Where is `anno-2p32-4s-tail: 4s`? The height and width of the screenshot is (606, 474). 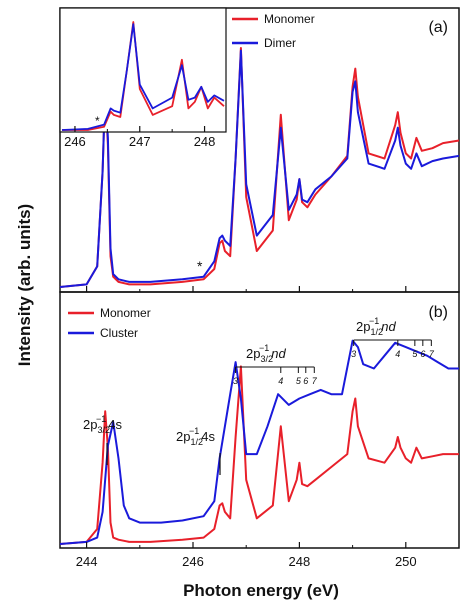 anno-2p32-4s-tail: 4s is located at coordinates (115, 424).